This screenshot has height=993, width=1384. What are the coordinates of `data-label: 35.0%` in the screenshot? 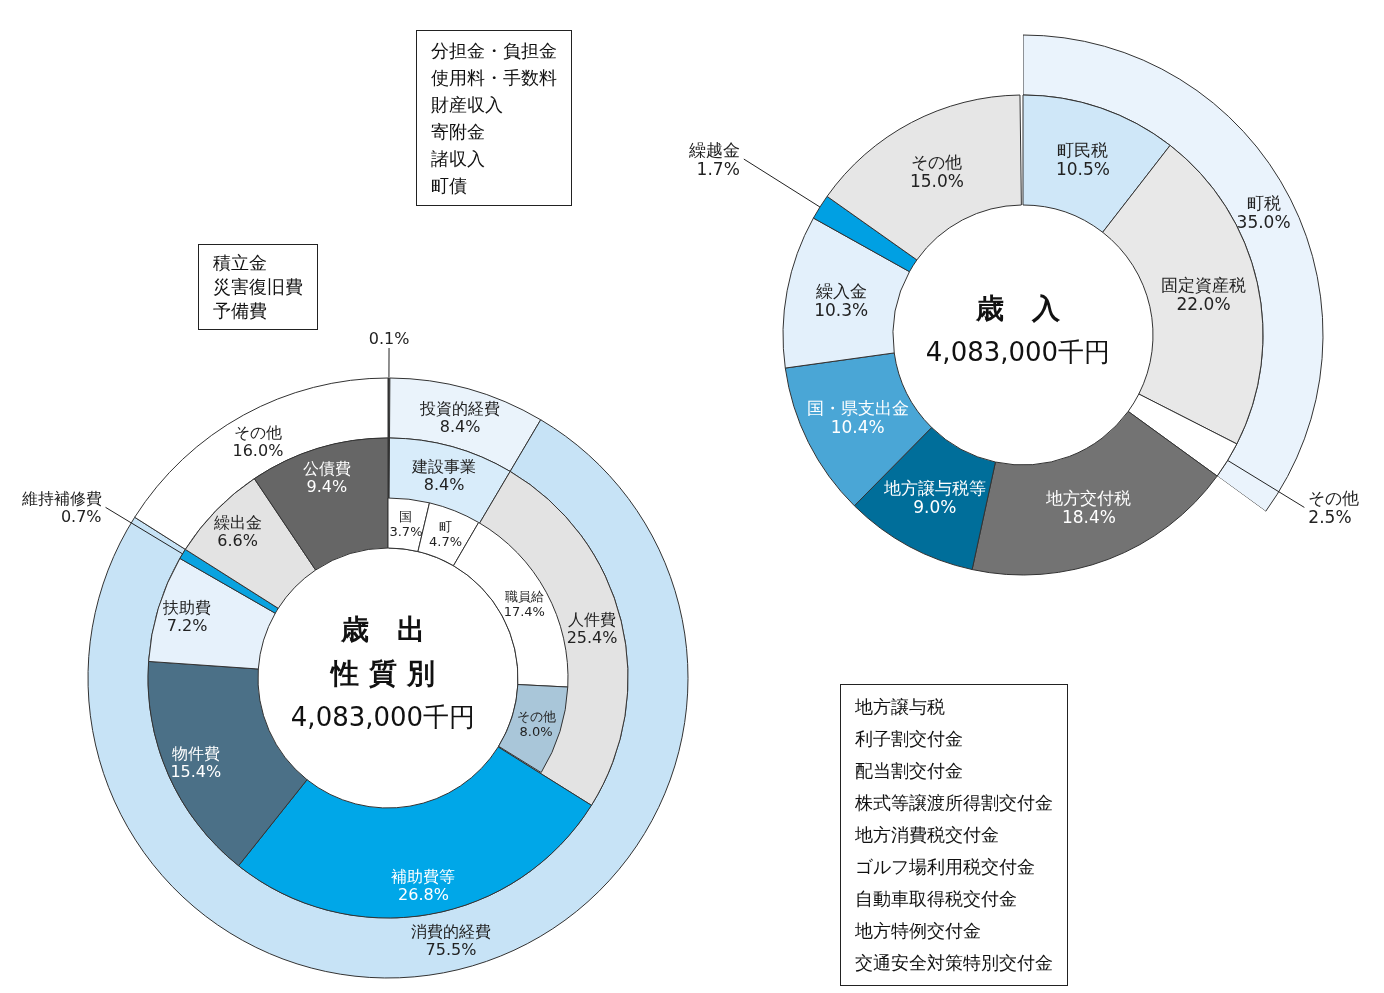 It's located at (1263, 221).